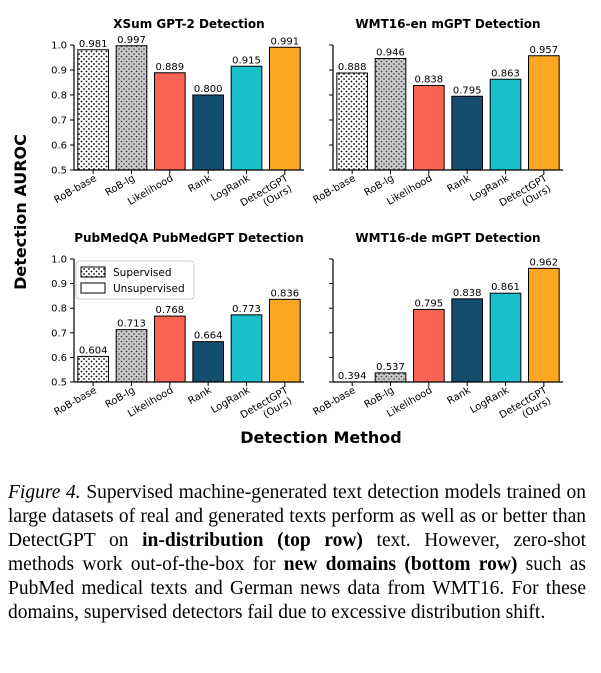 The width and height of the screenshot is (601, 673). Describe the element at coordinates (544, 262) in the screenshot. I see `data-label-detectgpt-ours: 0.962` at that location.